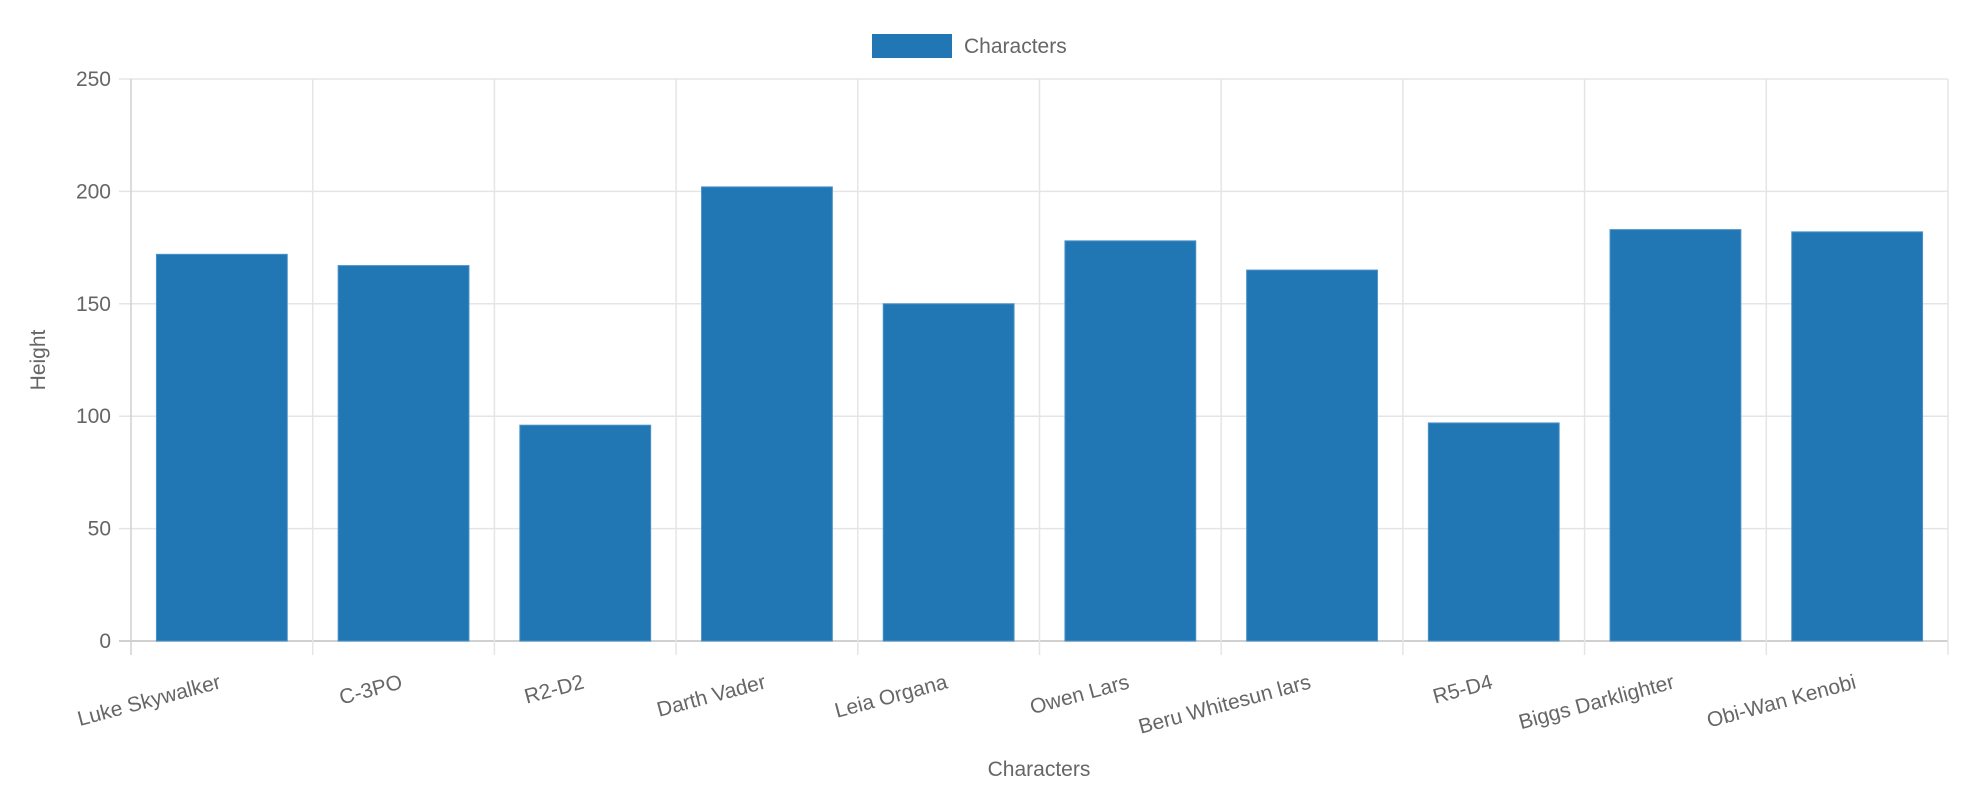  I want to click on x-tick-label: Biggs Darklighter, so click(1596, 703).